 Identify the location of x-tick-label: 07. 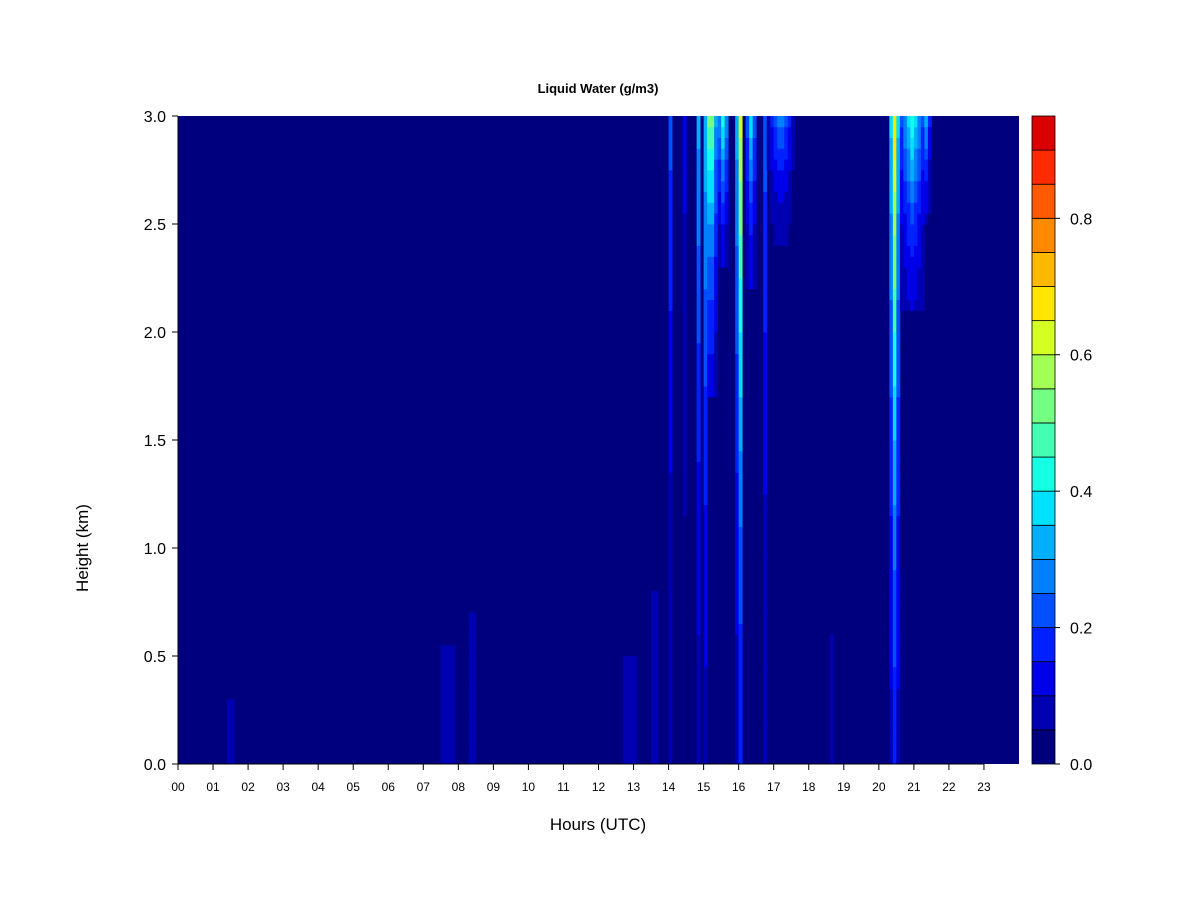
(424, 787).